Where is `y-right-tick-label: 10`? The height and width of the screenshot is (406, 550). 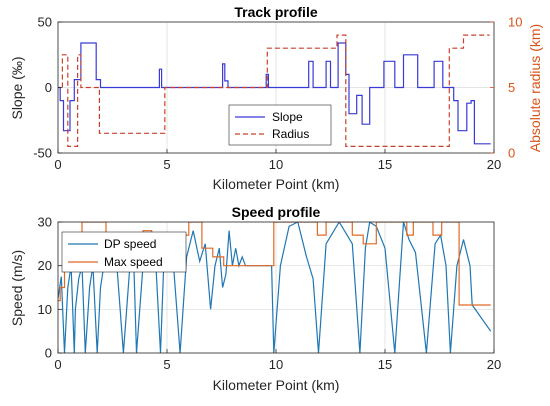
y-right-tick-label: 10 is located at coordinates (515, 22).